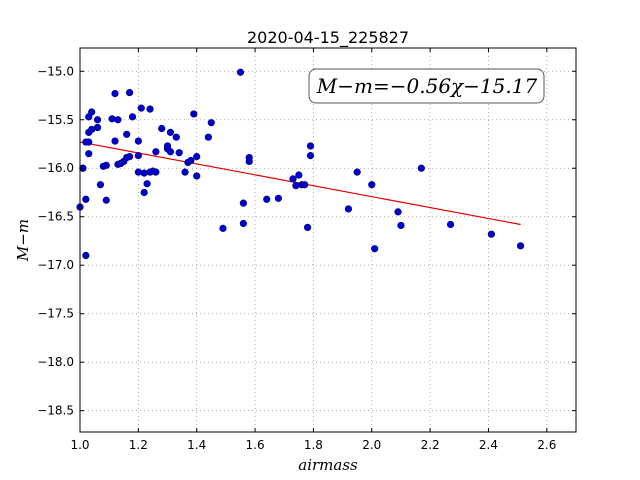  What do you see at coordinates (255, 445) in the screenshot?
I see `x-tick-label: 1.6` at bounding box center [255, 445].